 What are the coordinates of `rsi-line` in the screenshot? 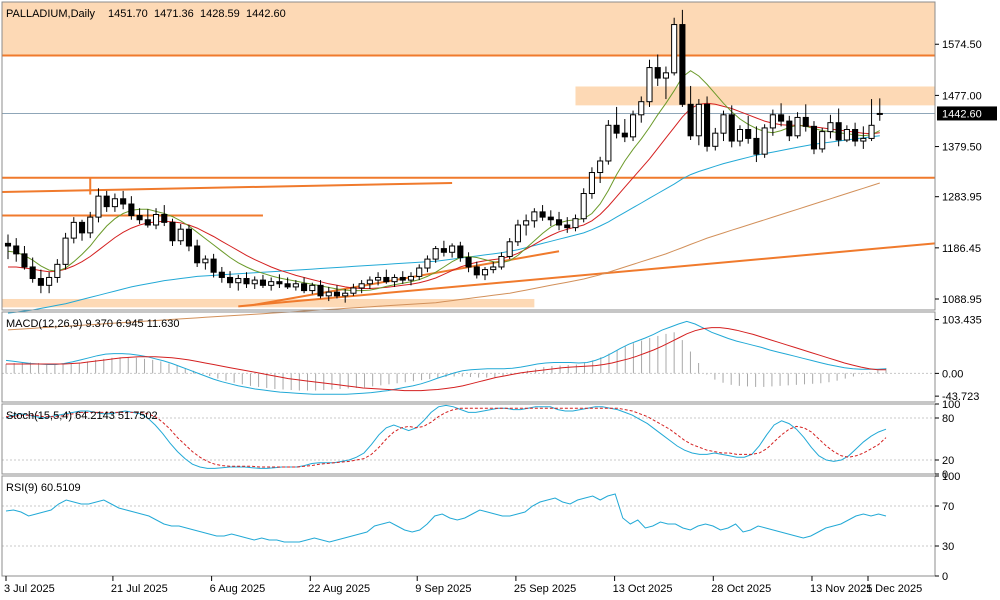 It's located at (446, 518).